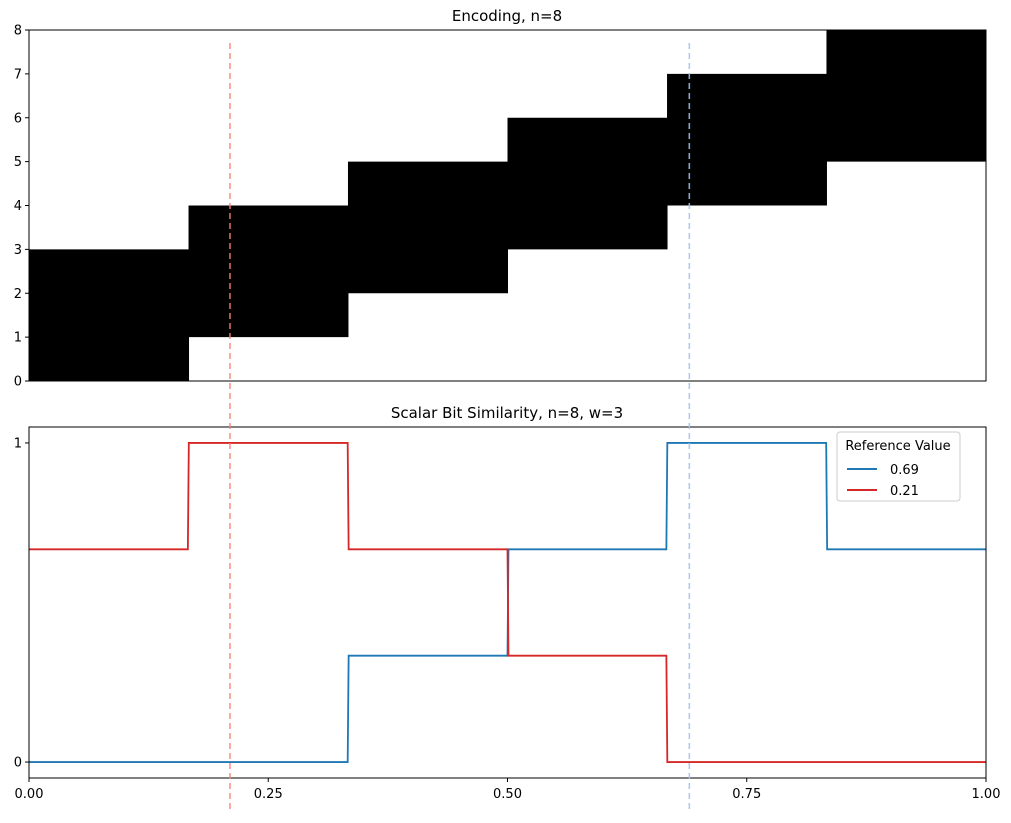 This screenshot has height=823, width=1011. I want to click on legend-title: Reference Value, so click(897, 446).